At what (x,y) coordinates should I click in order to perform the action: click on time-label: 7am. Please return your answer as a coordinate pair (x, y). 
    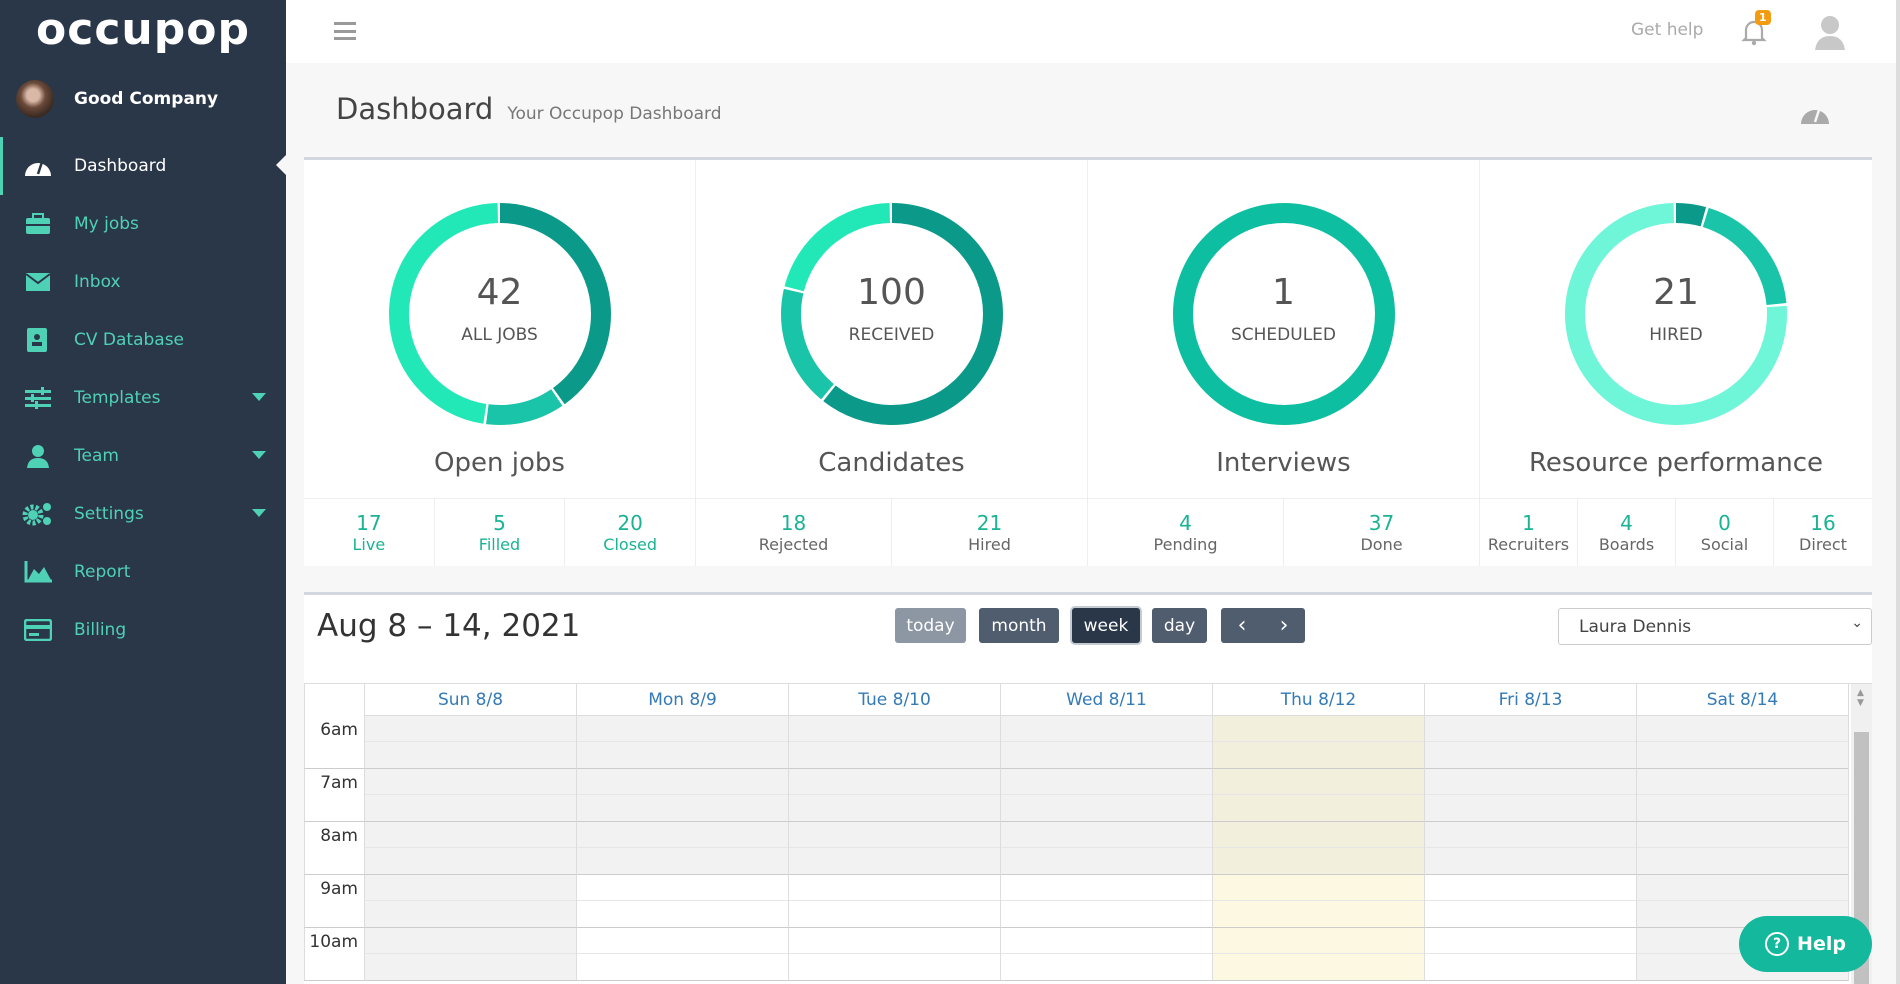
    Looking at the image, I should click on (334, 795).